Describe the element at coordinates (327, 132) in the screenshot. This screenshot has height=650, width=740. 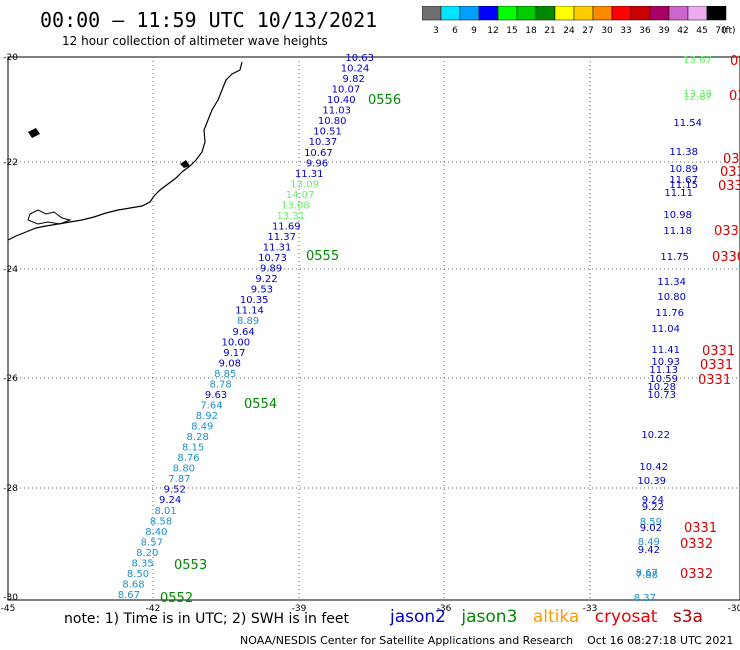
I see `track-value: 10.51` at that location.